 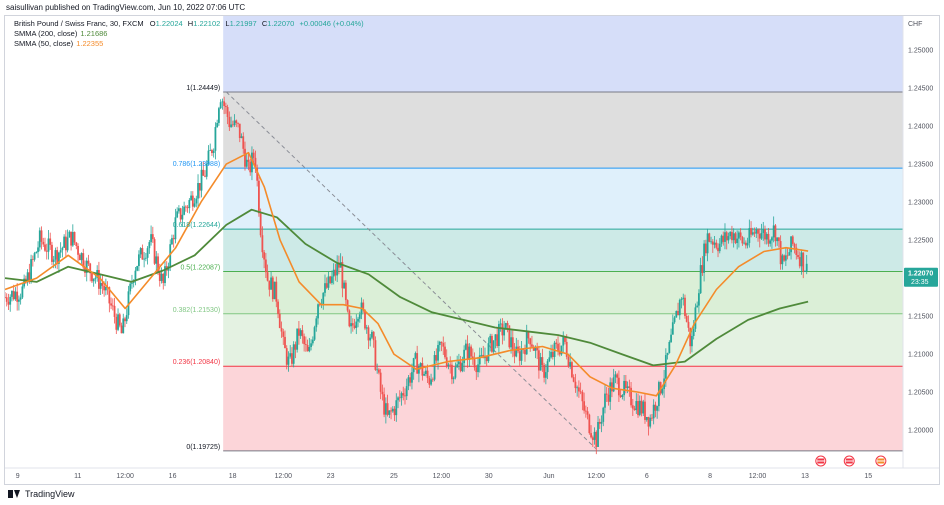 I want to click on price-axis-tick-label: 1.24500, so click(x=920, y=89).